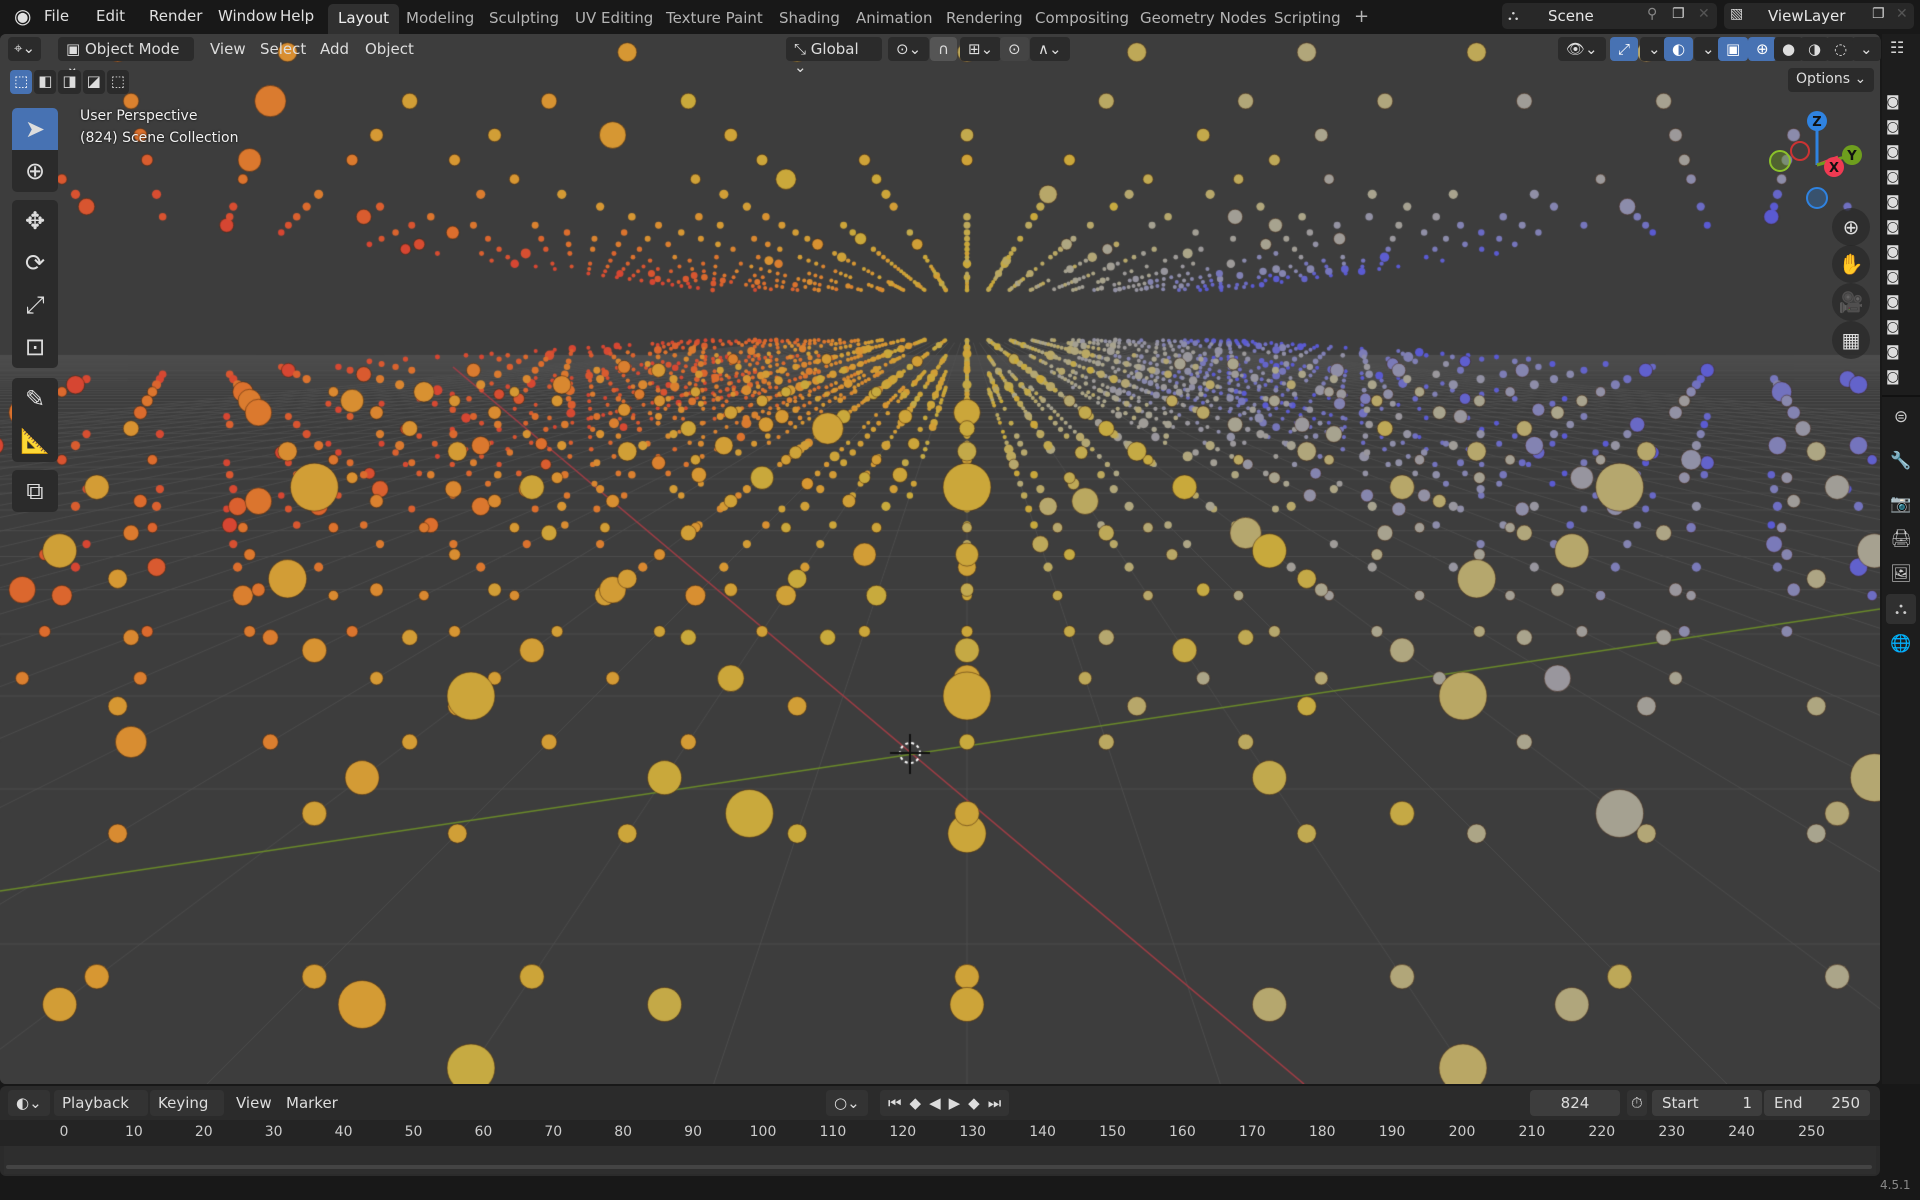  I want to click on pin-icon: ⚲, so click(1652, 14).